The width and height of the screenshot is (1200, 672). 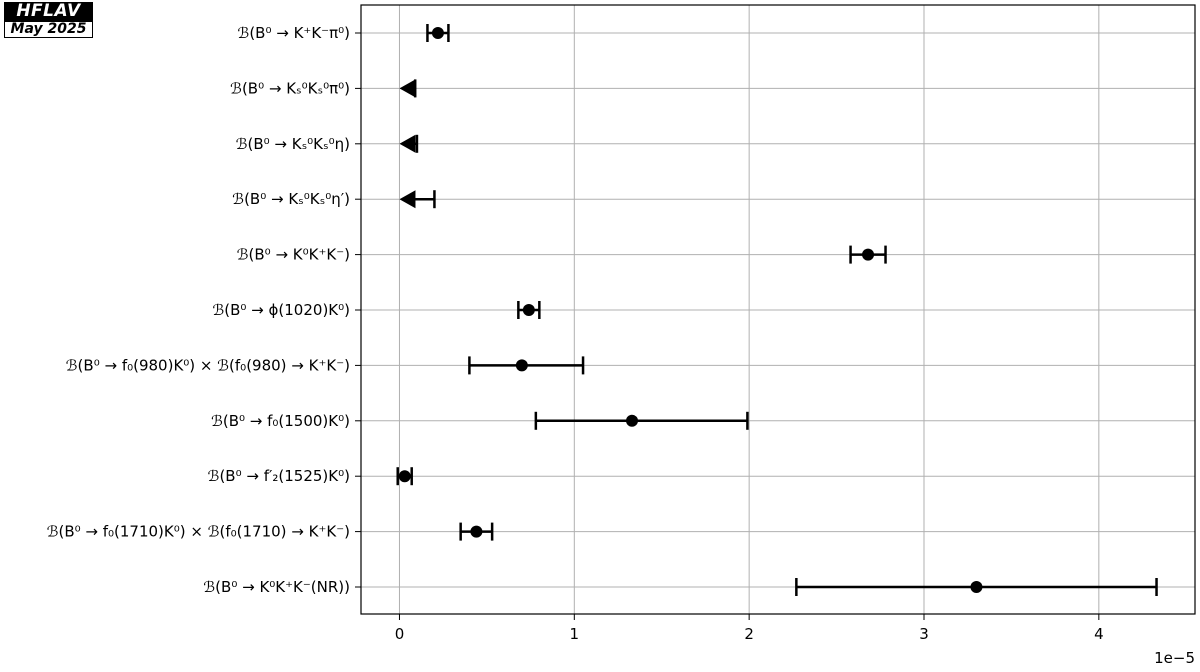 I want to click on y-label: ℬ(B⁰ → f₀(980)K⁰) × ℬ(f₀(980) → K⁺K⁻), so click(x=208, y=365).